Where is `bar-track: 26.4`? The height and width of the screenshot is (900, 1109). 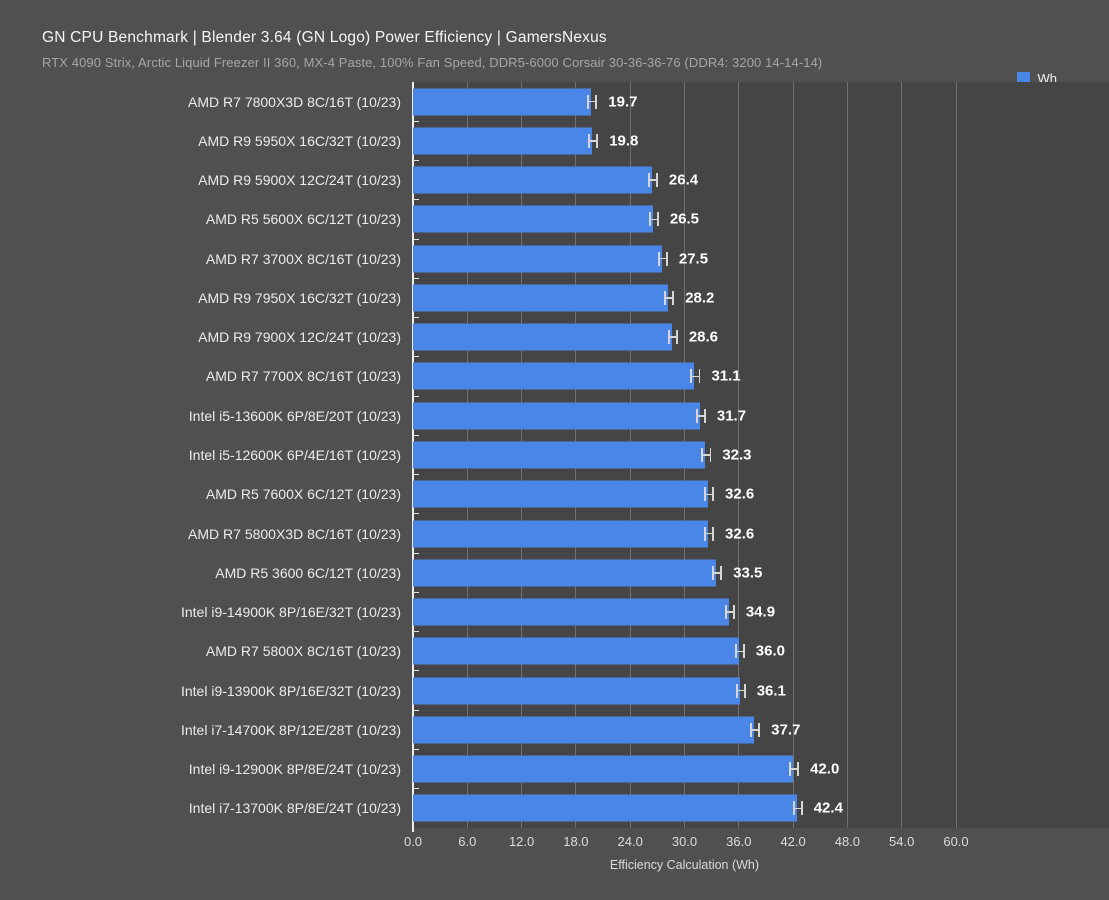
bar-track: 26.4 is located at coordinates (760, 181).